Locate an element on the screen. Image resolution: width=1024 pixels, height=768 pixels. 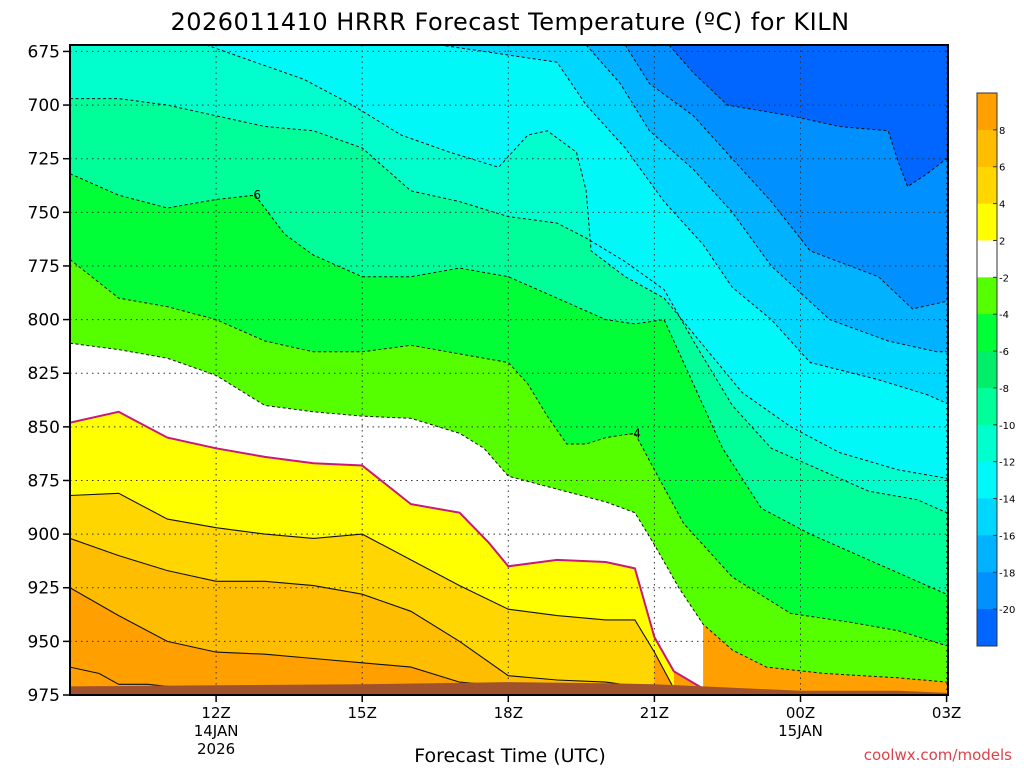
y-tick-label: 975 is located at coordinates (44, 696).